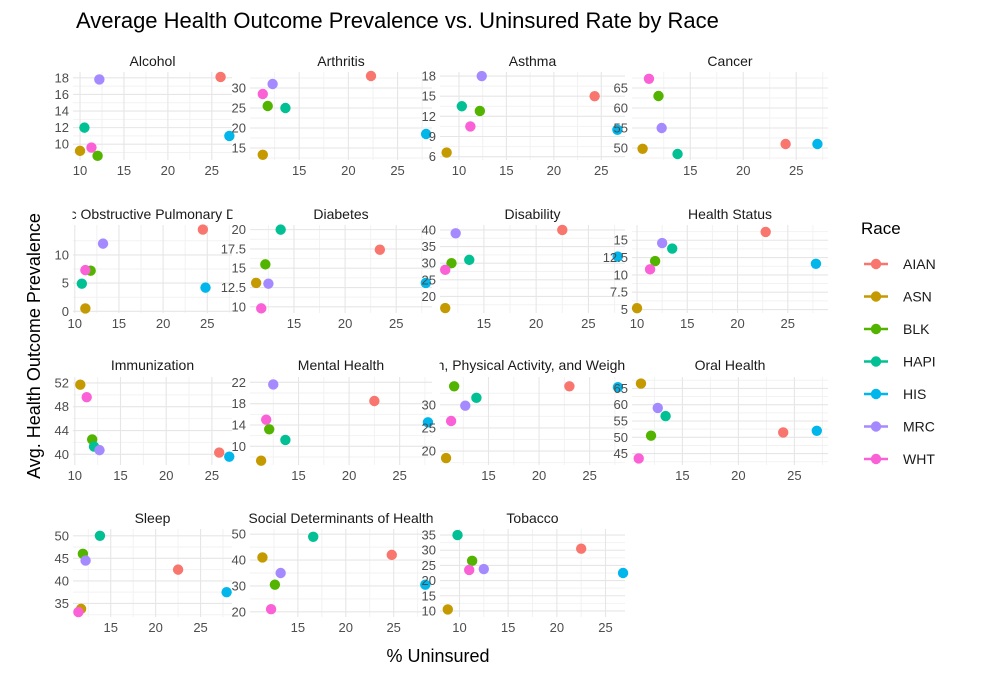 The image size is (987, 687). I want to click on y-tick-label: 25, so click(429, 279).